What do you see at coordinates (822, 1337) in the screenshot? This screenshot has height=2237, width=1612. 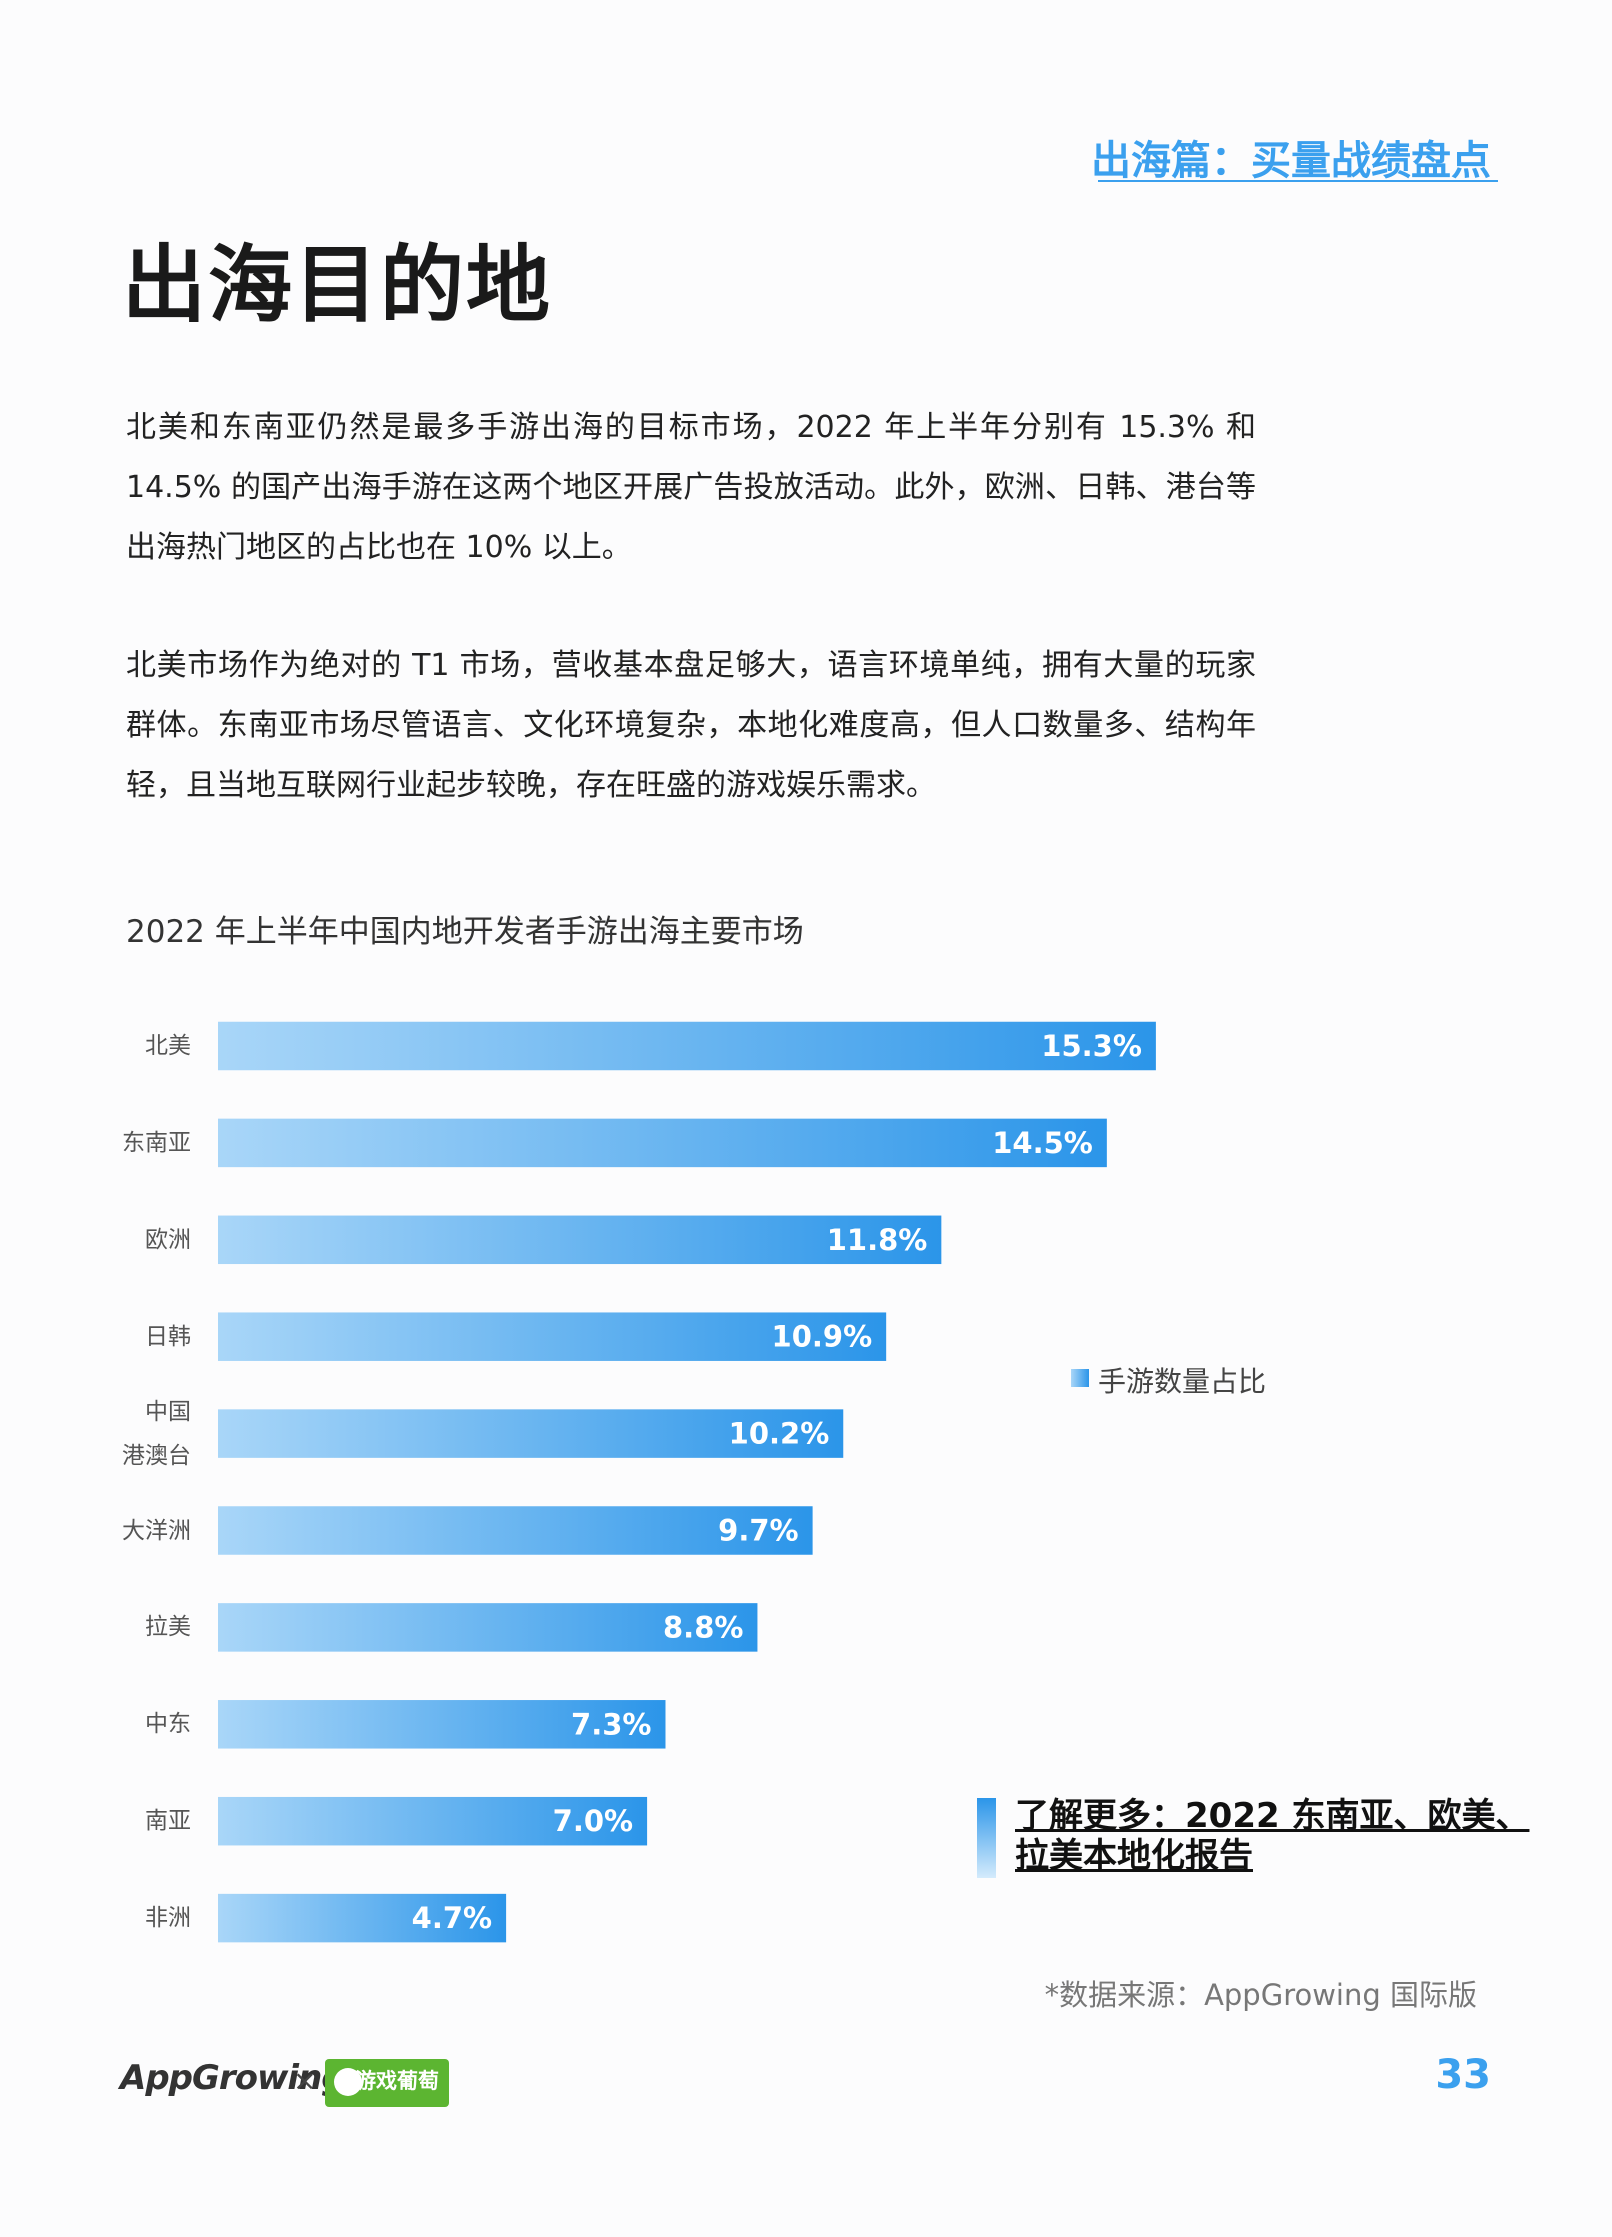 I see `value-label: 10.9%` at bounding box center [822, 1337].